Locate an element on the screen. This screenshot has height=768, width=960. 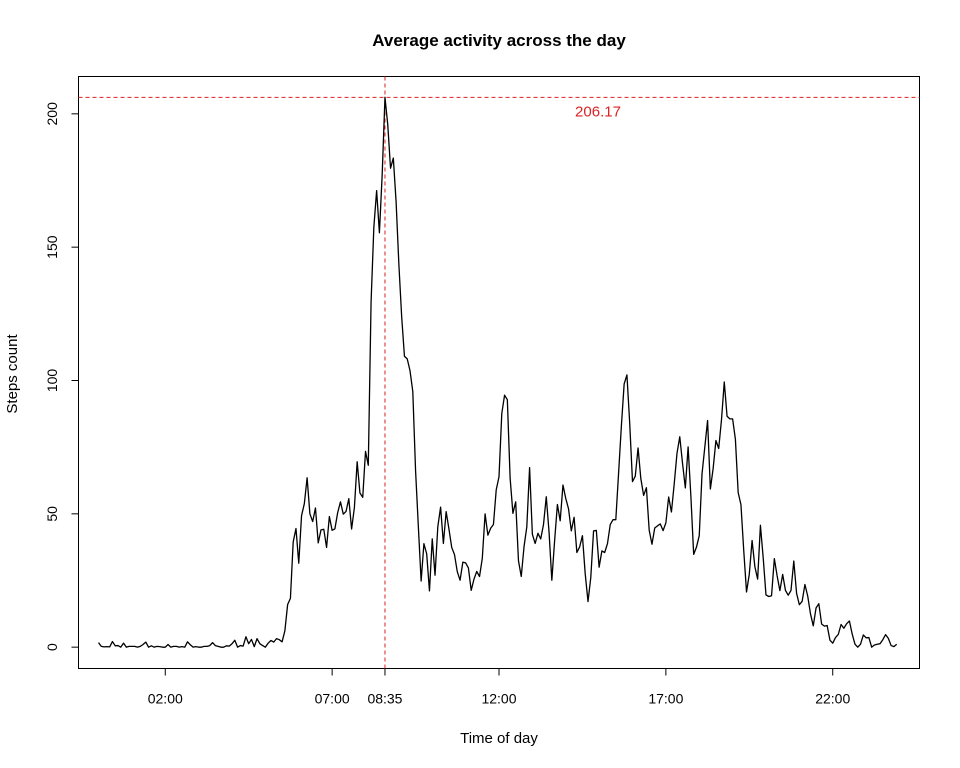
x-tick-label: 12:00 is located at coordinates (498, 699).